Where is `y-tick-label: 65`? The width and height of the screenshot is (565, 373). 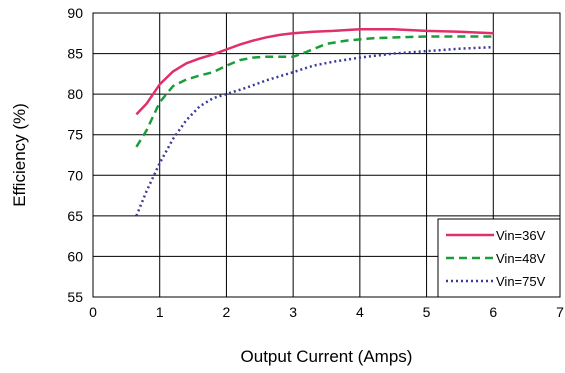
y-tick-label: 65 is located at coordinates (75, 216).